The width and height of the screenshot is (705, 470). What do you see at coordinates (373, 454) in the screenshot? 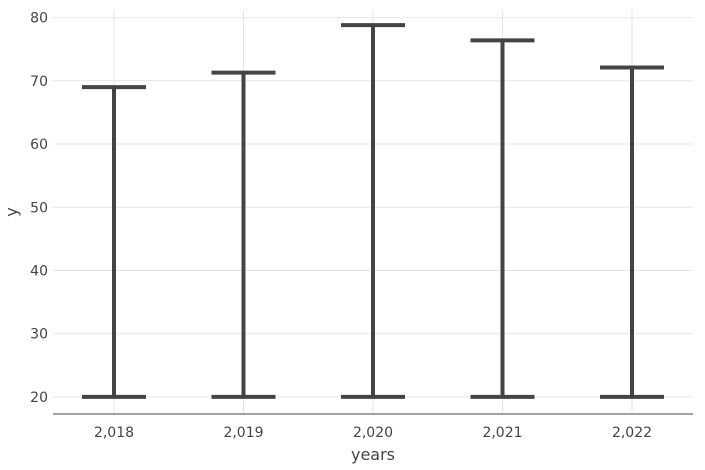
I see `x-axis-title: years` at bounding box center [373, 454].